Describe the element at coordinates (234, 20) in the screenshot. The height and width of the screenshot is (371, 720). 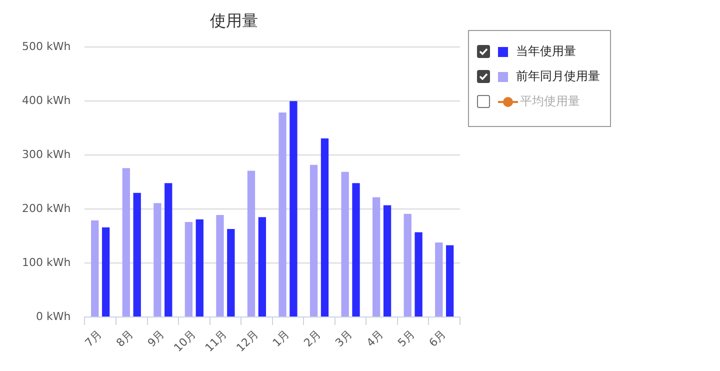
I see `chart-title: 使用量` at that location.